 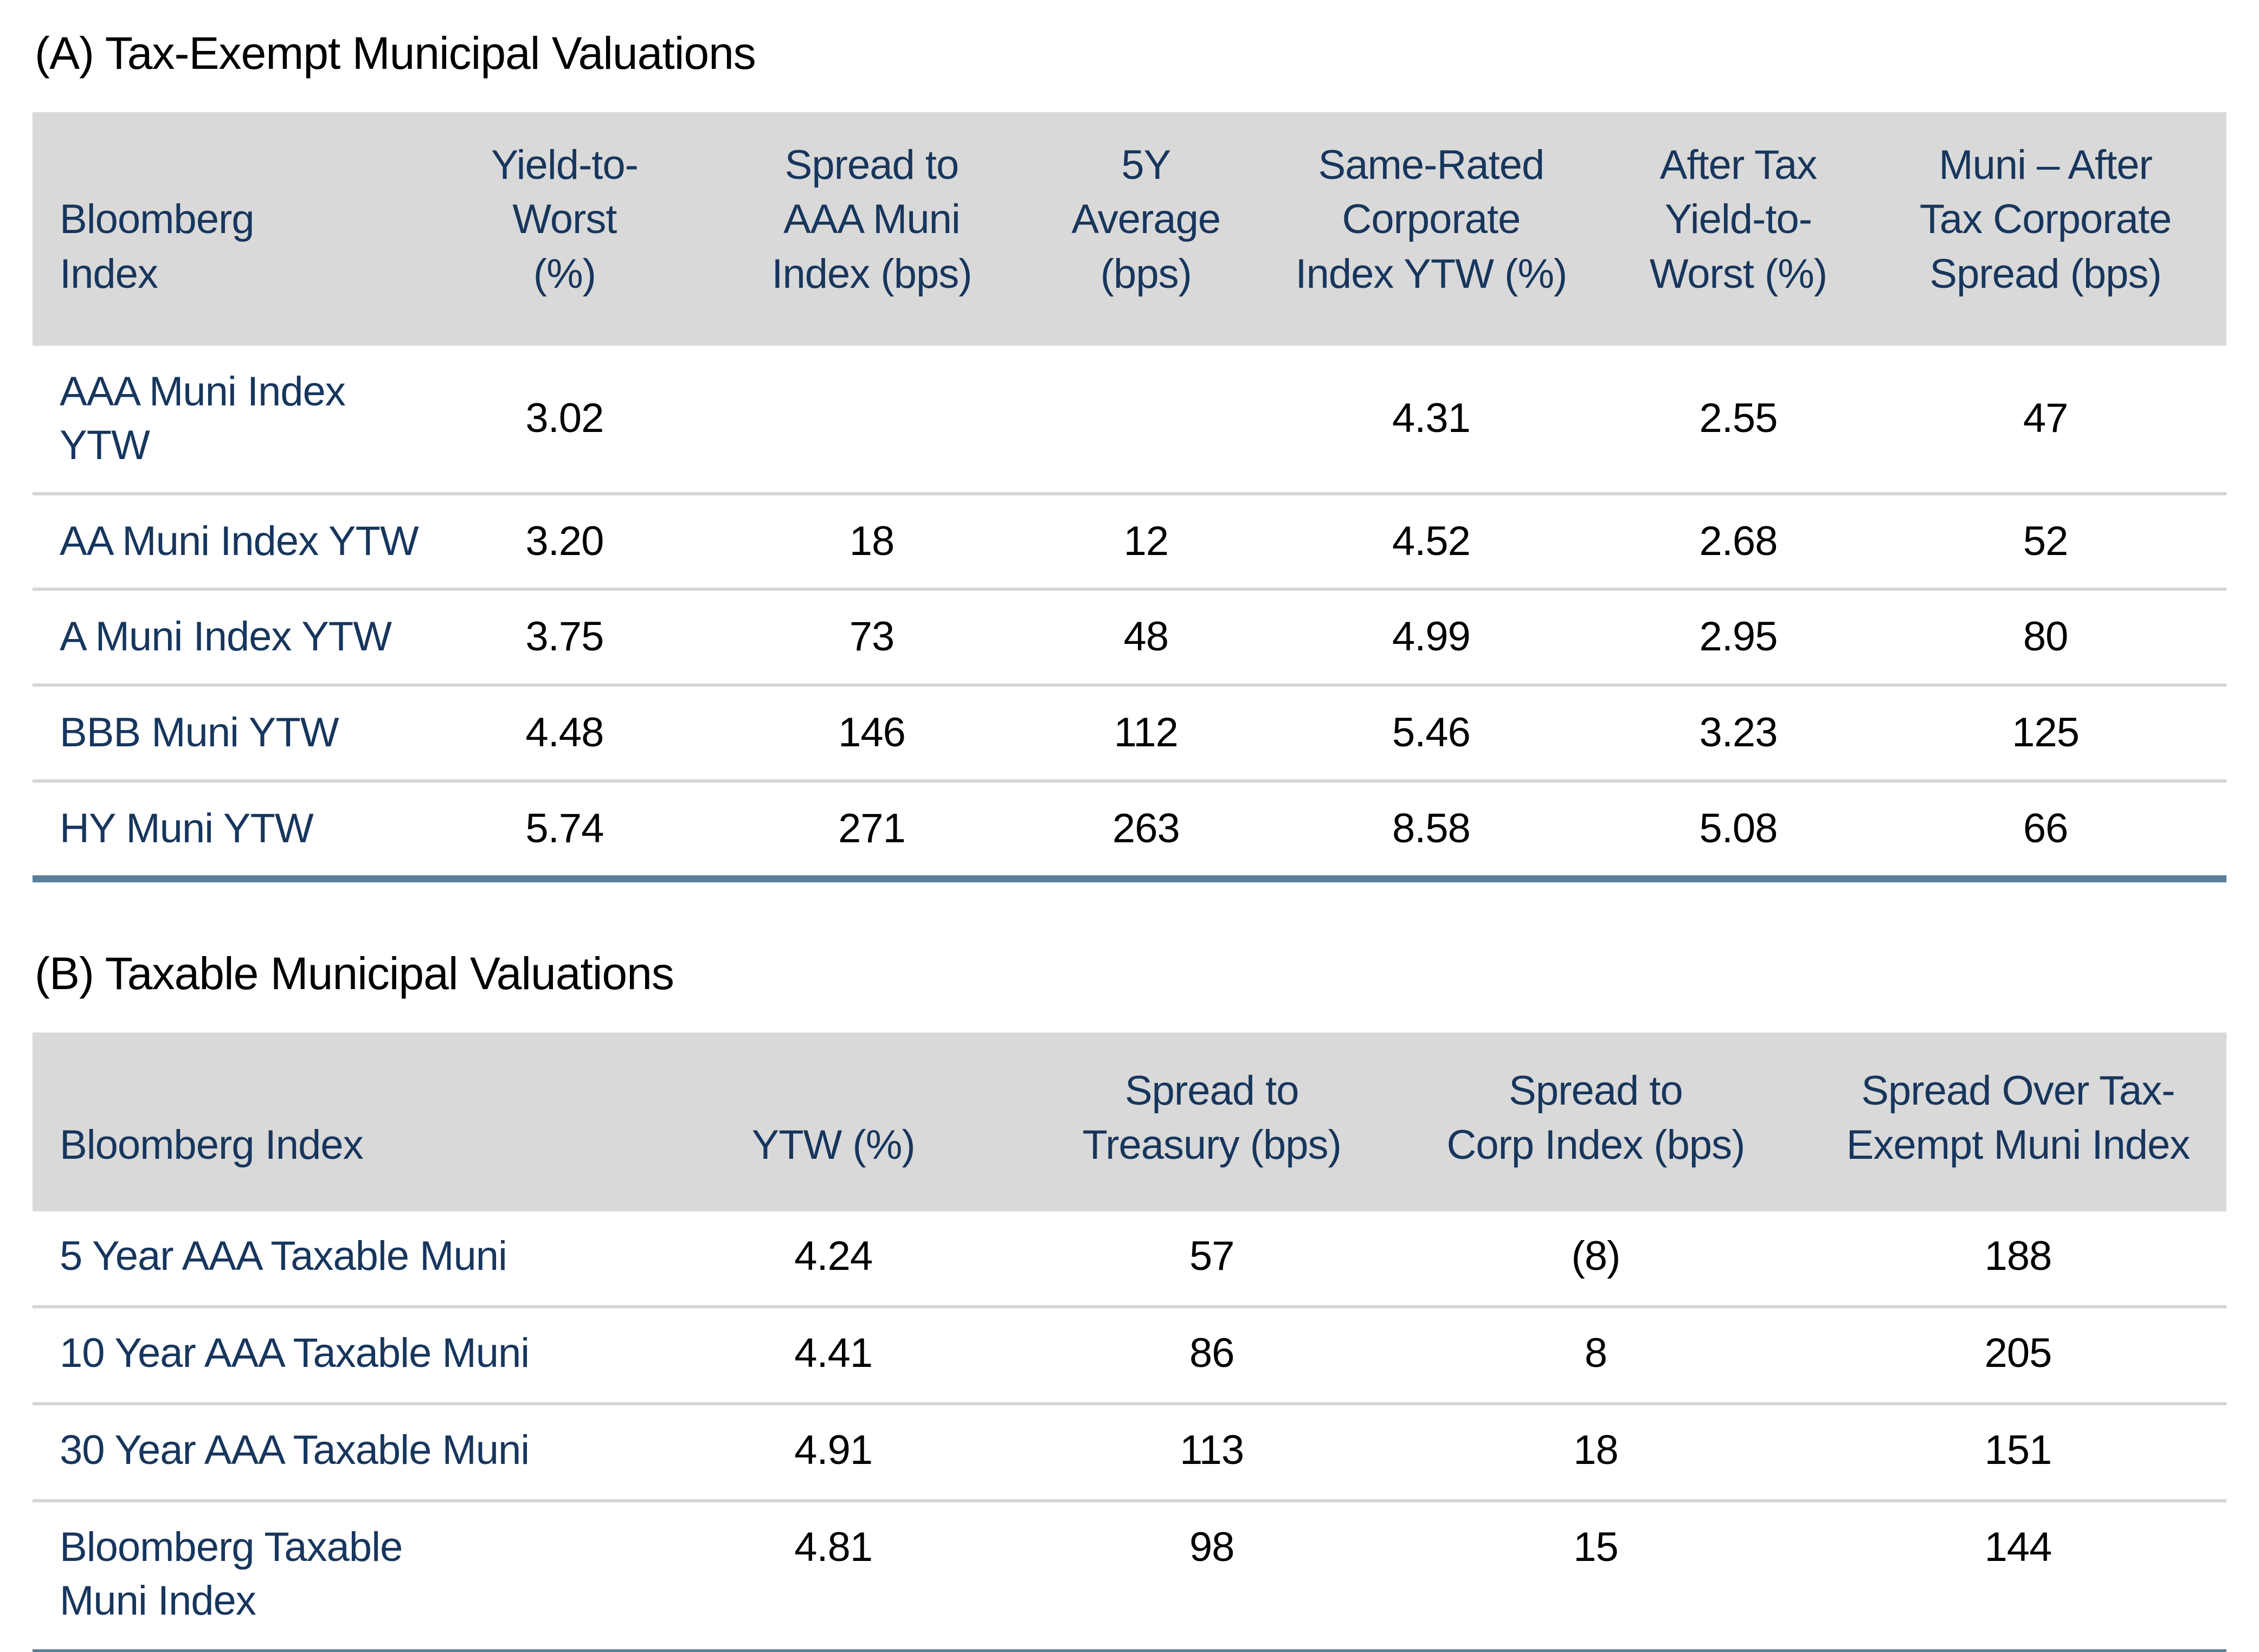 I want to click on cell: 271, so click(x=871, y=827).